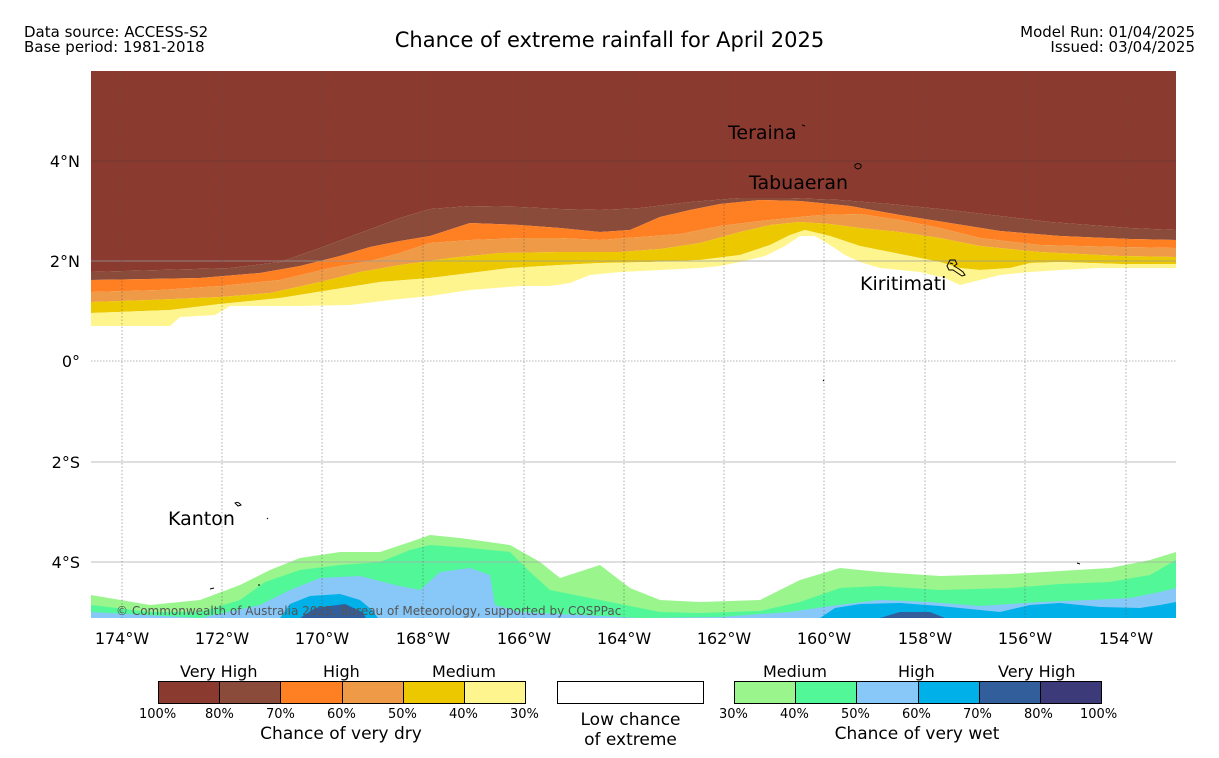 This screenshot has height=758, width=1219. I want to click on neutral-legend-line1: Low chance, so click(630, 720).